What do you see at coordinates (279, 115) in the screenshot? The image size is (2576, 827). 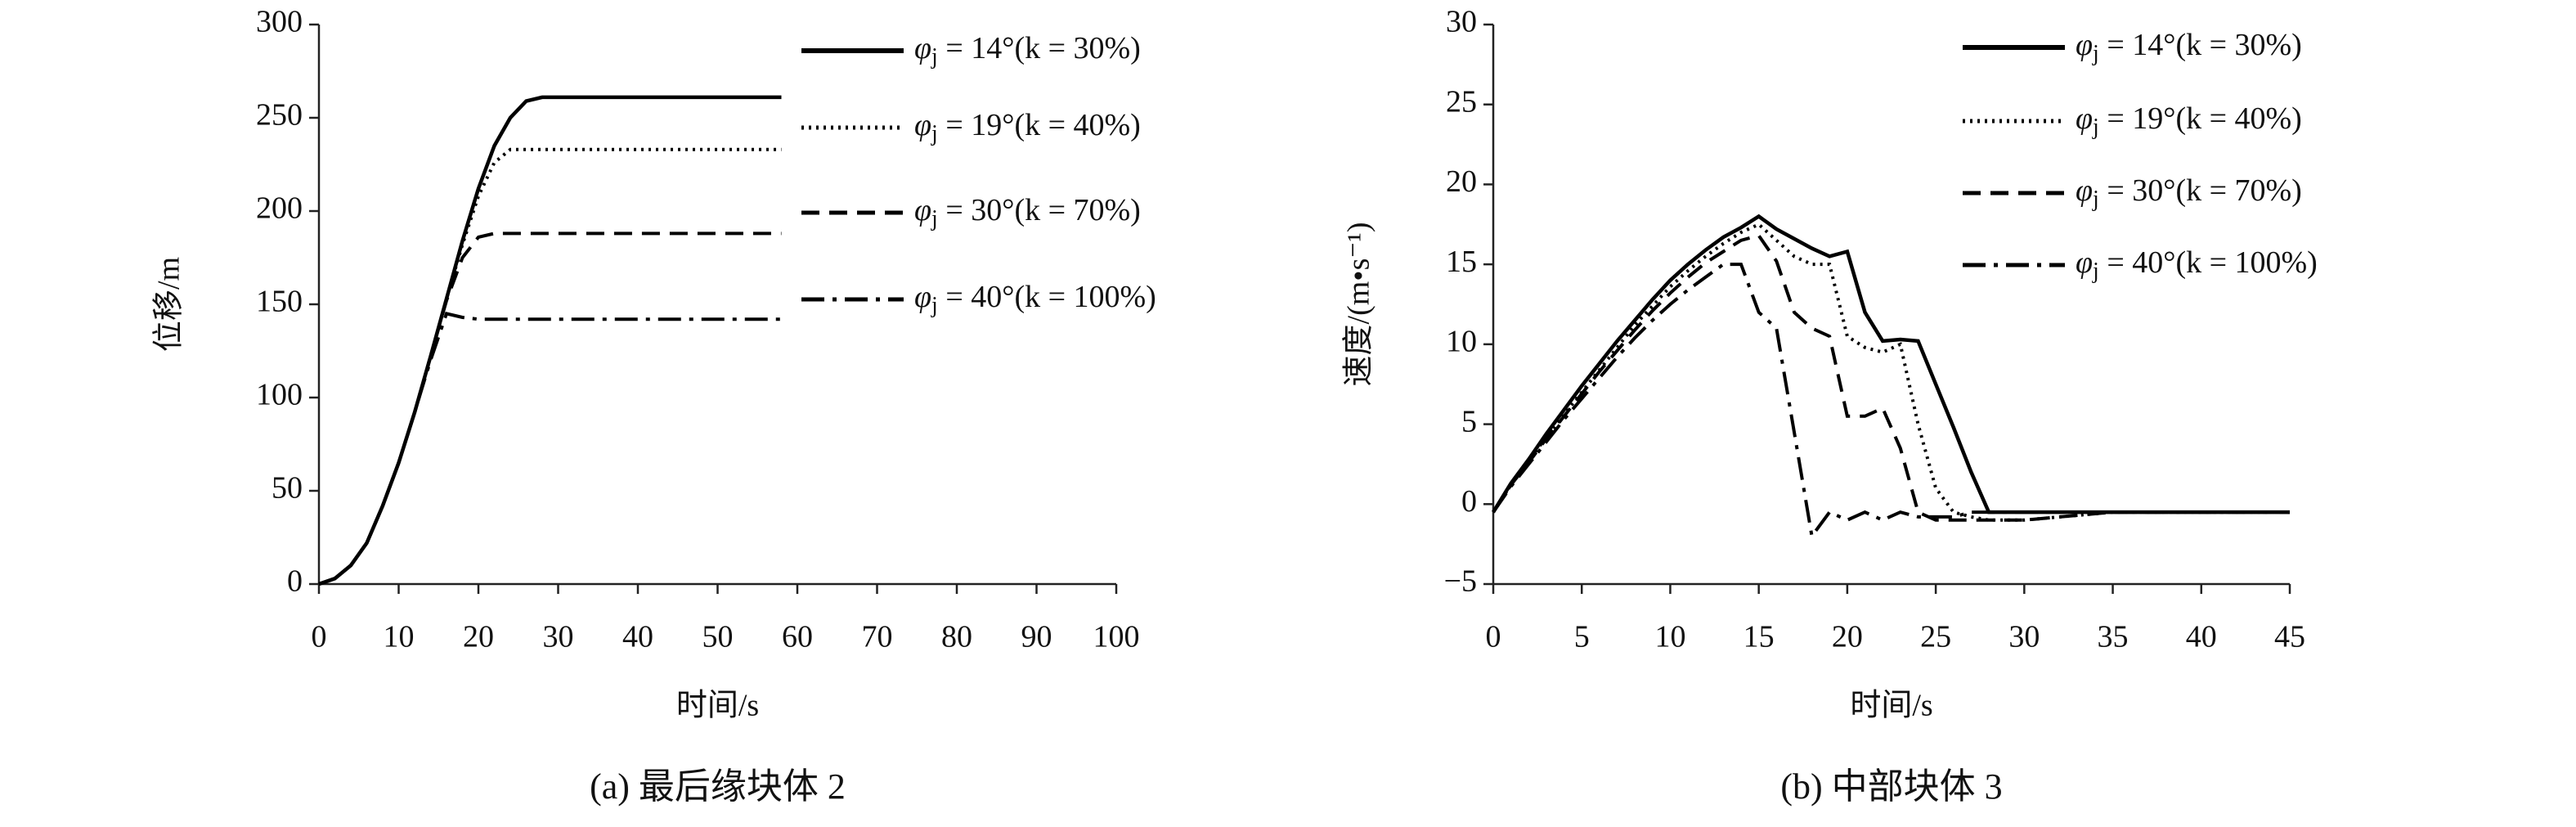 I see `y-tick-label: 250` at bounding box center [279, 115].